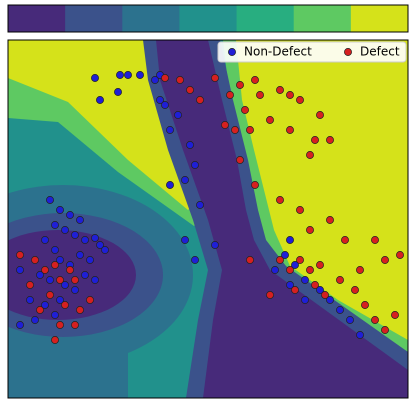  What do you see at coordinates (208, 18) in the screenshot?
I see `colorbar` at bounding box center [208, 18].